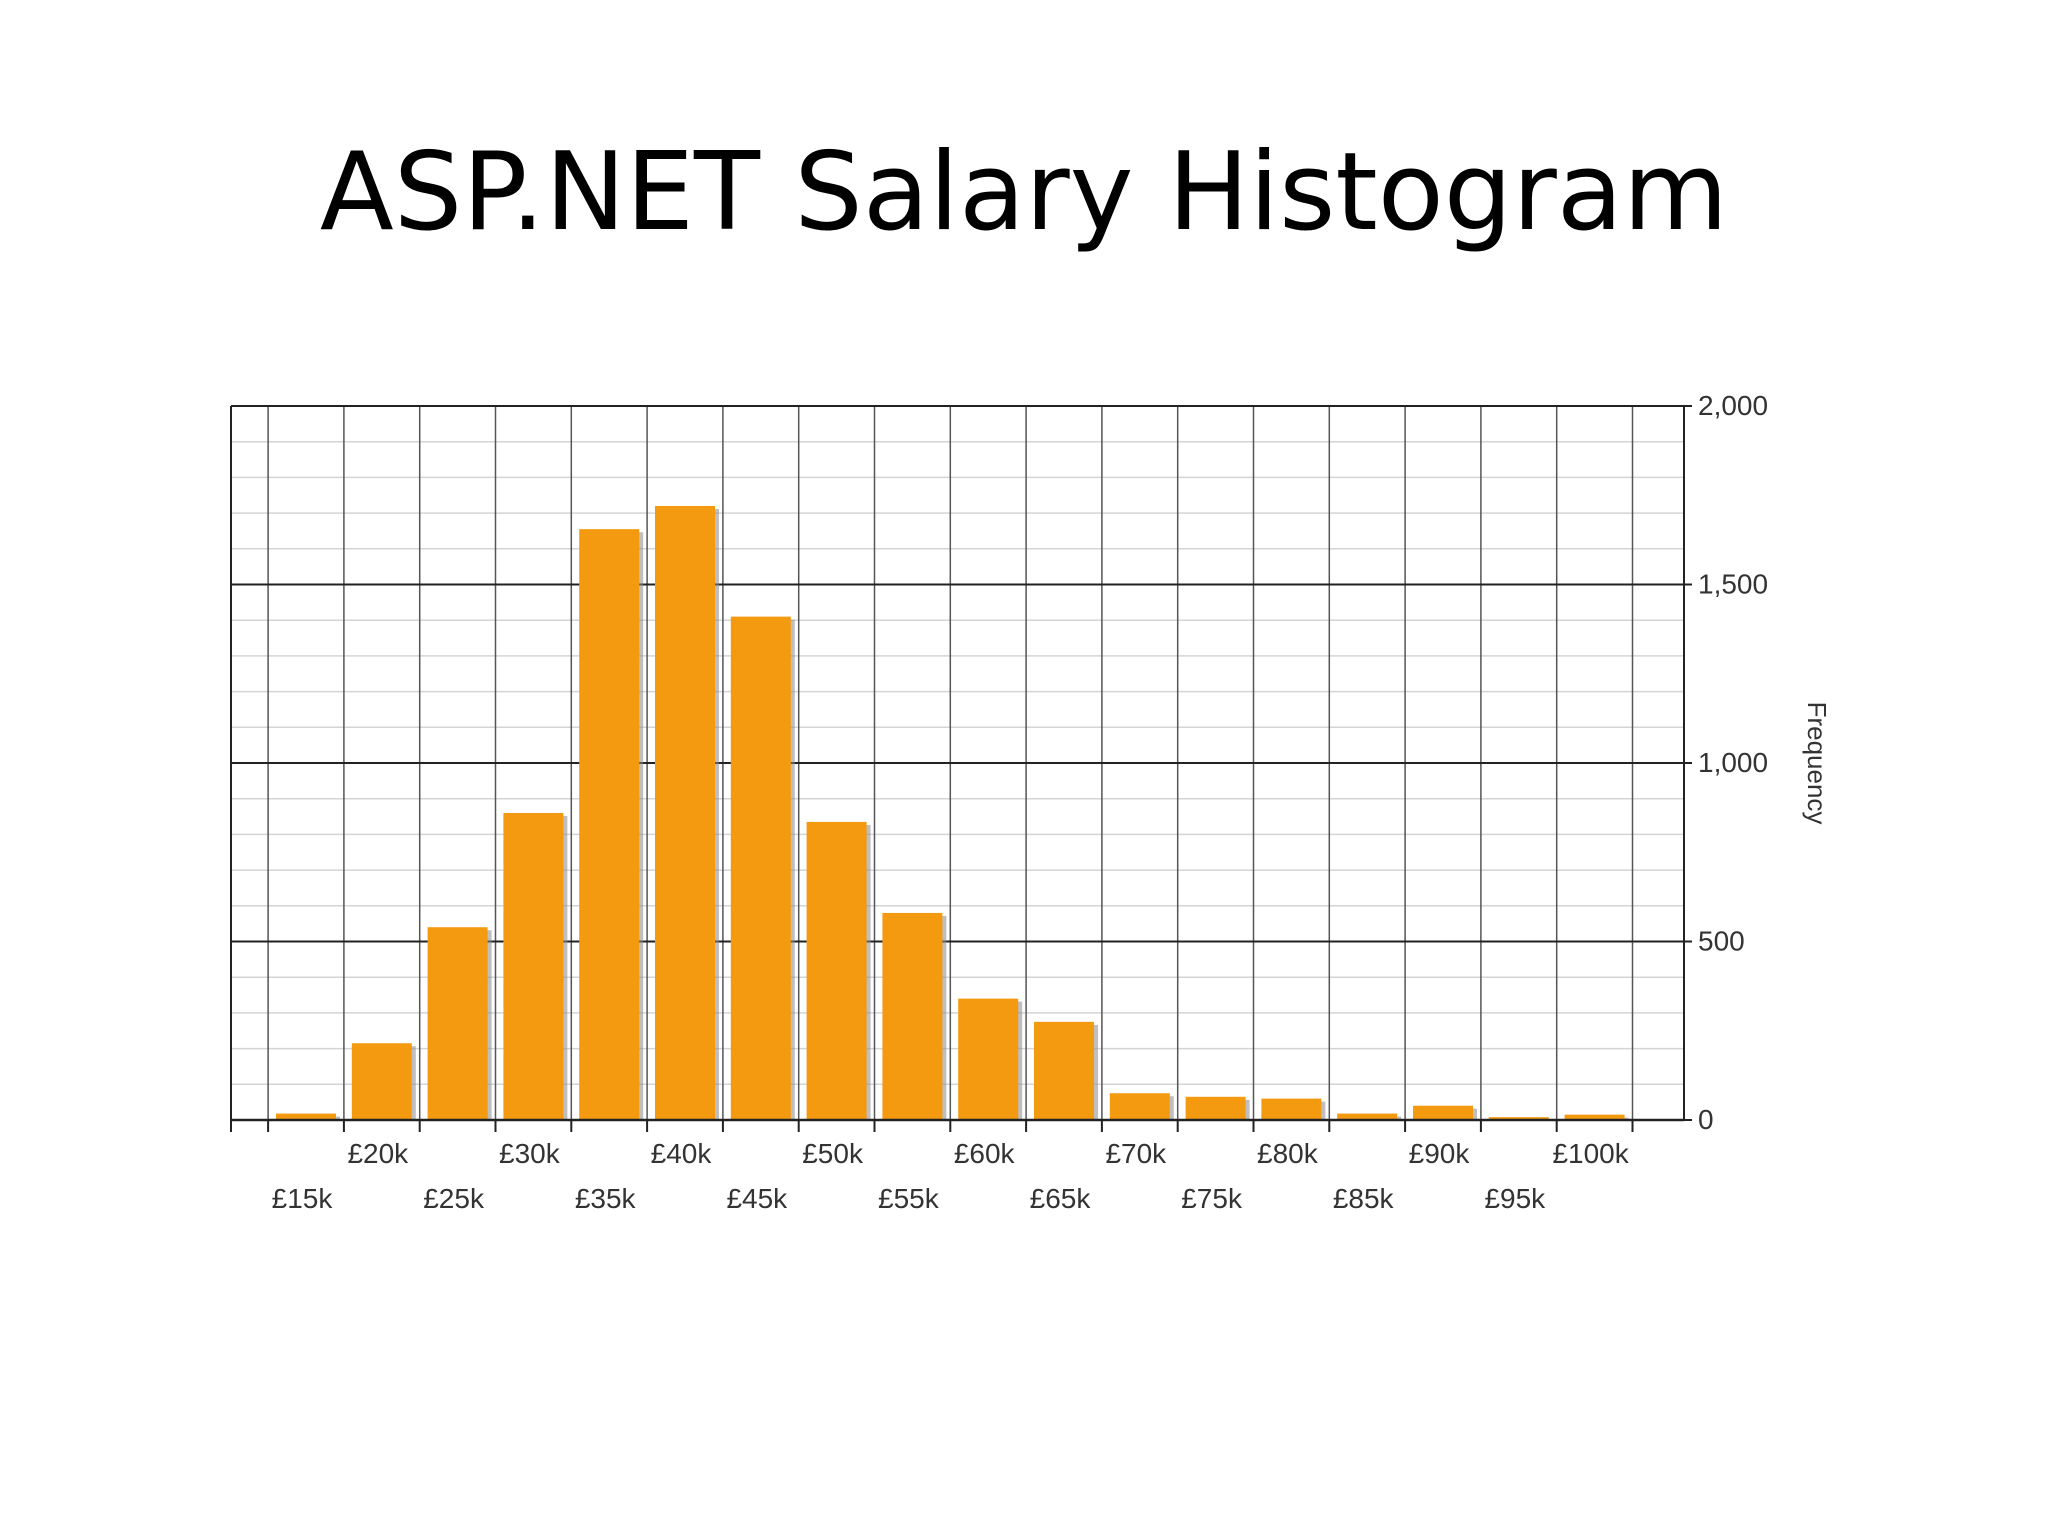 The image size is (2048, 1536). What do you see at coordinates (985, 1153) in the screenshot?
I see `x-tick-label: £60k` at bounding box center [985, 1153].